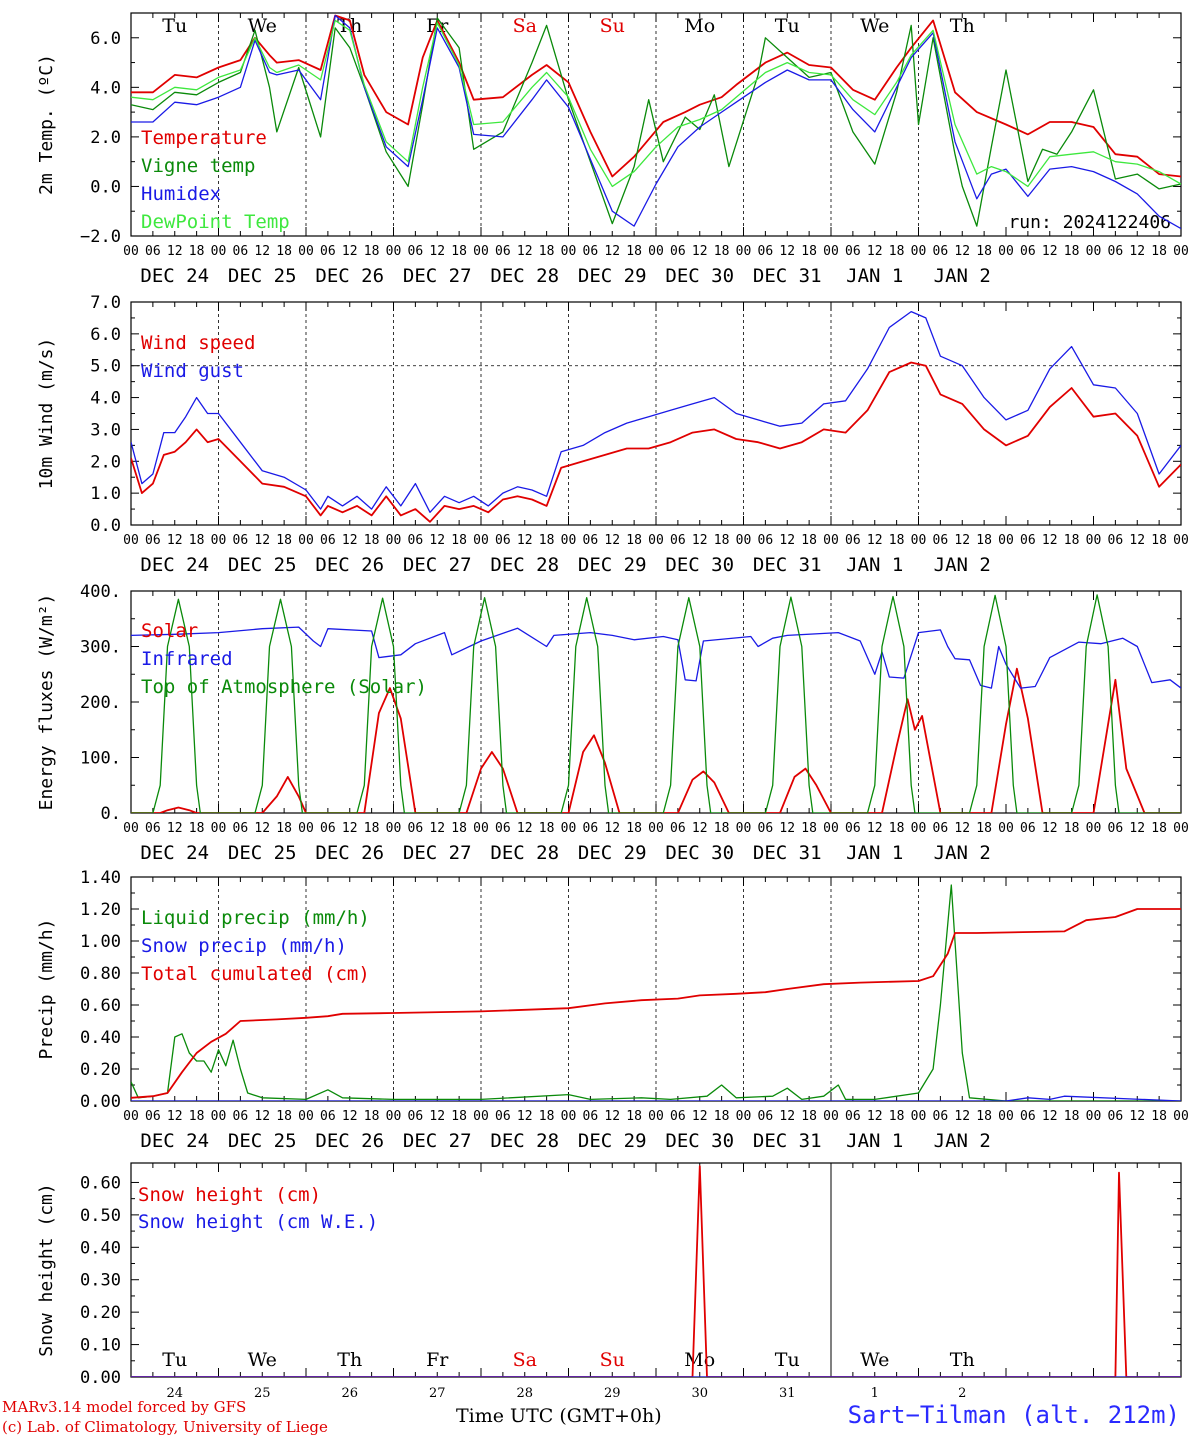  Describe the element at coordinates (105, 187) in the screenshot. I see `panel-0-ytick-label: 0.0` at that location.